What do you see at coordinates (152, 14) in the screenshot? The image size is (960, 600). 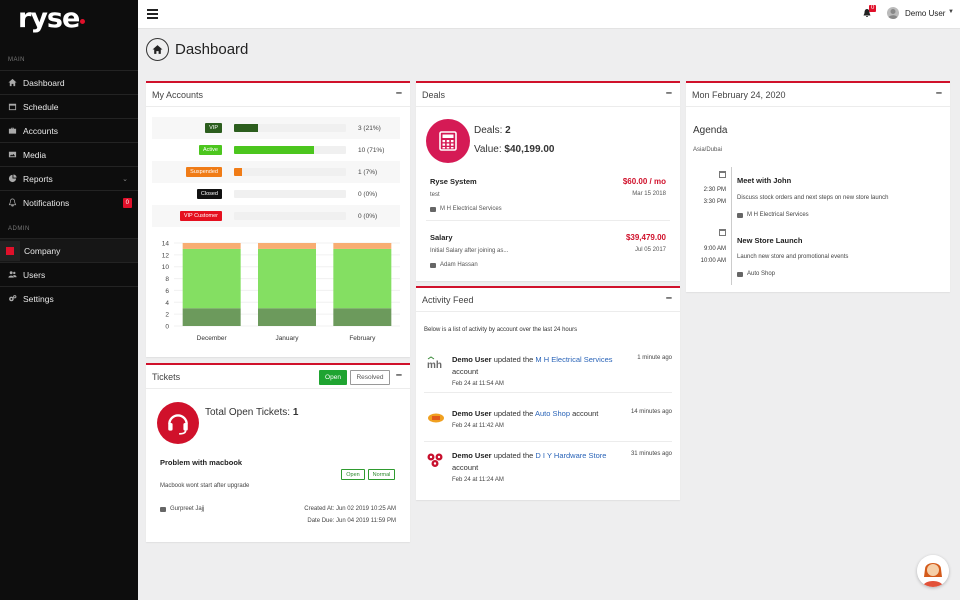 I see `menu-toggle-icon` at bounding box center [152, 14].